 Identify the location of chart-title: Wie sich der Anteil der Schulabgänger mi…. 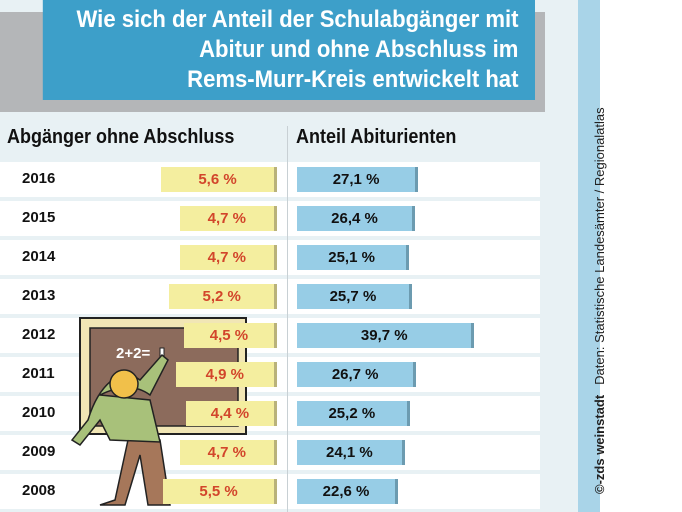
(288, 50).